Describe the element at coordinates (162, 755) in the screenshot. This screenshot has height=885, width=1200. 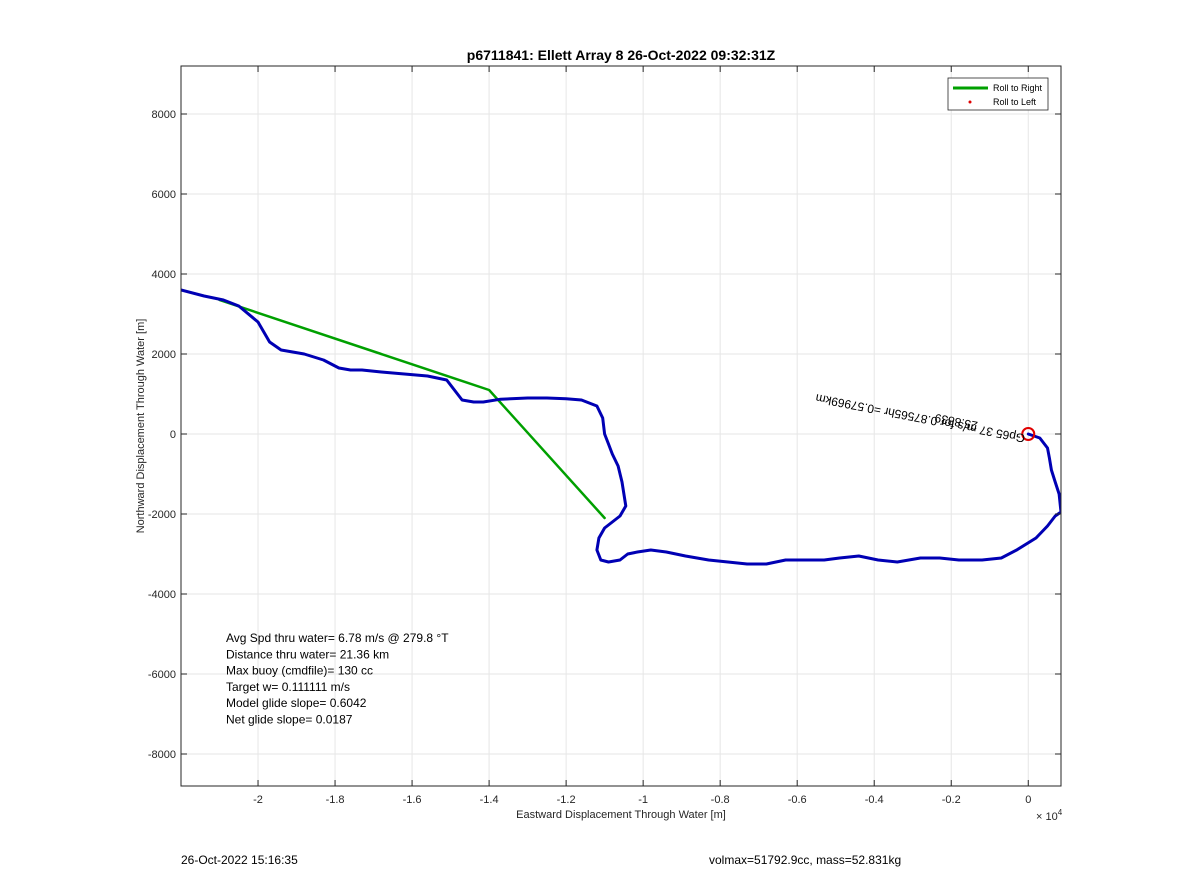
I see `y-tick-label: -8000` at that location.